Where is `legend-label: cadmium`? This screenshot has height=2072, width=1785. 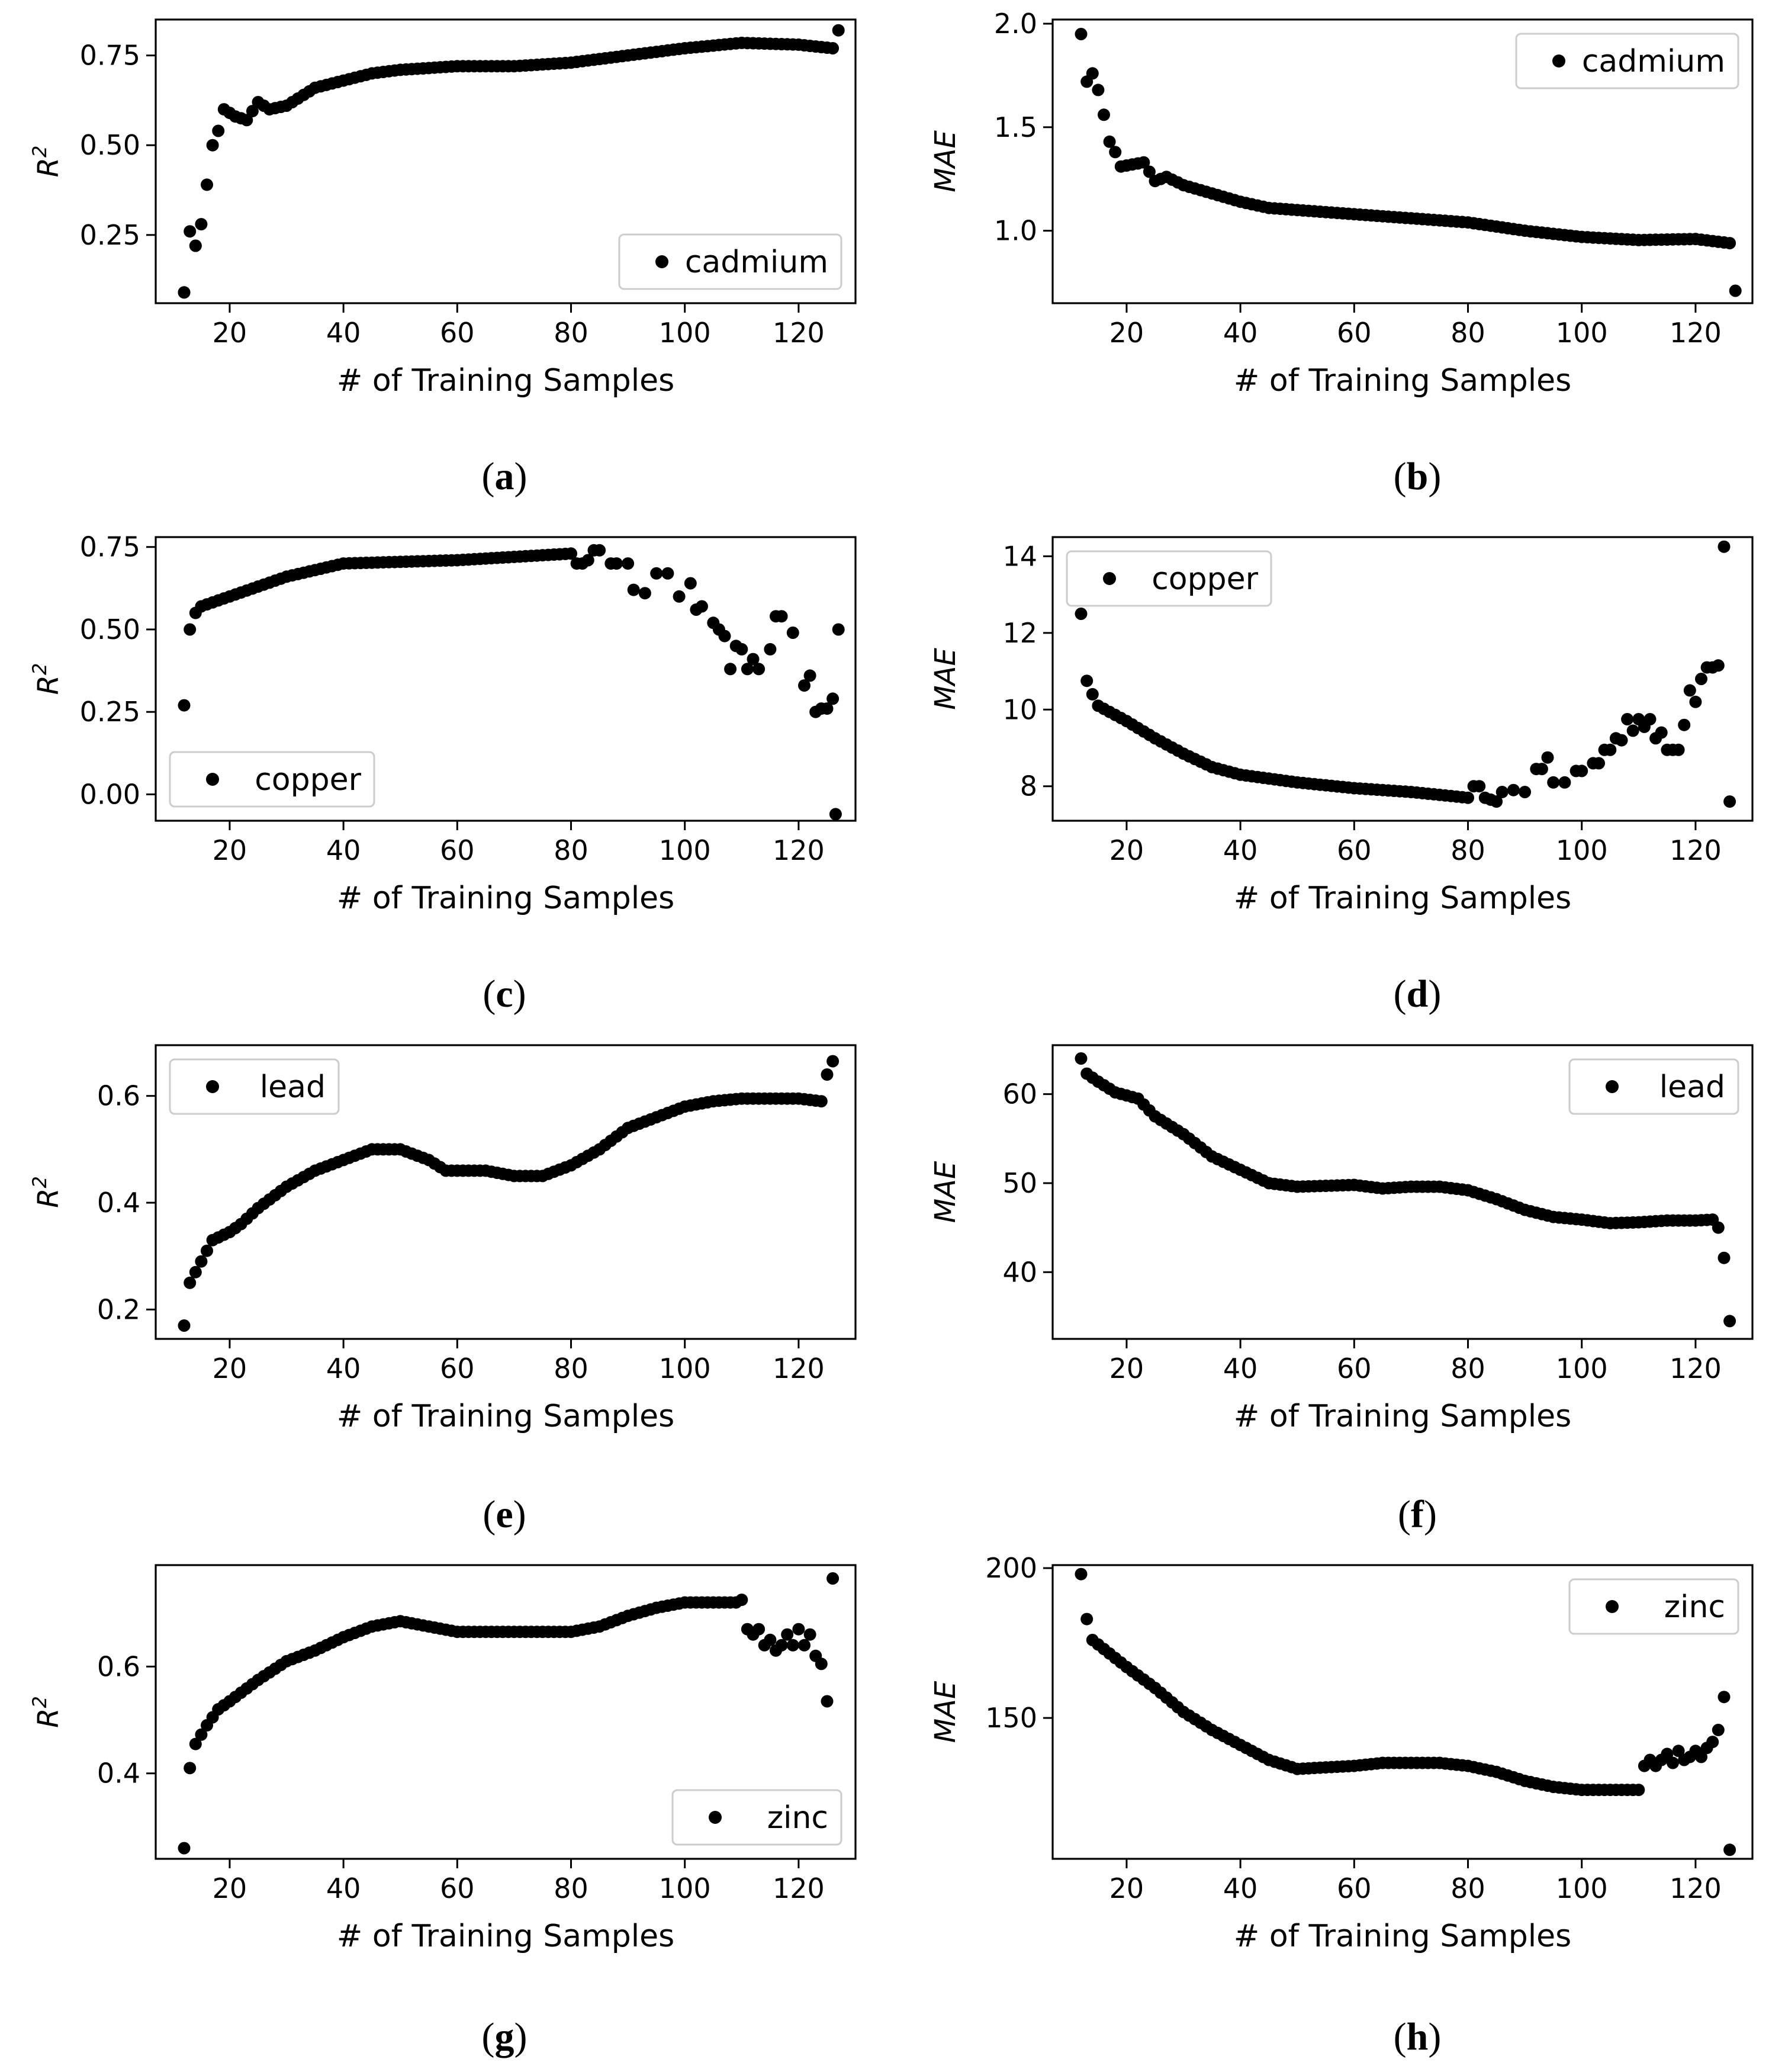
legend-label: cadmium is located at coordinates (756, 262).